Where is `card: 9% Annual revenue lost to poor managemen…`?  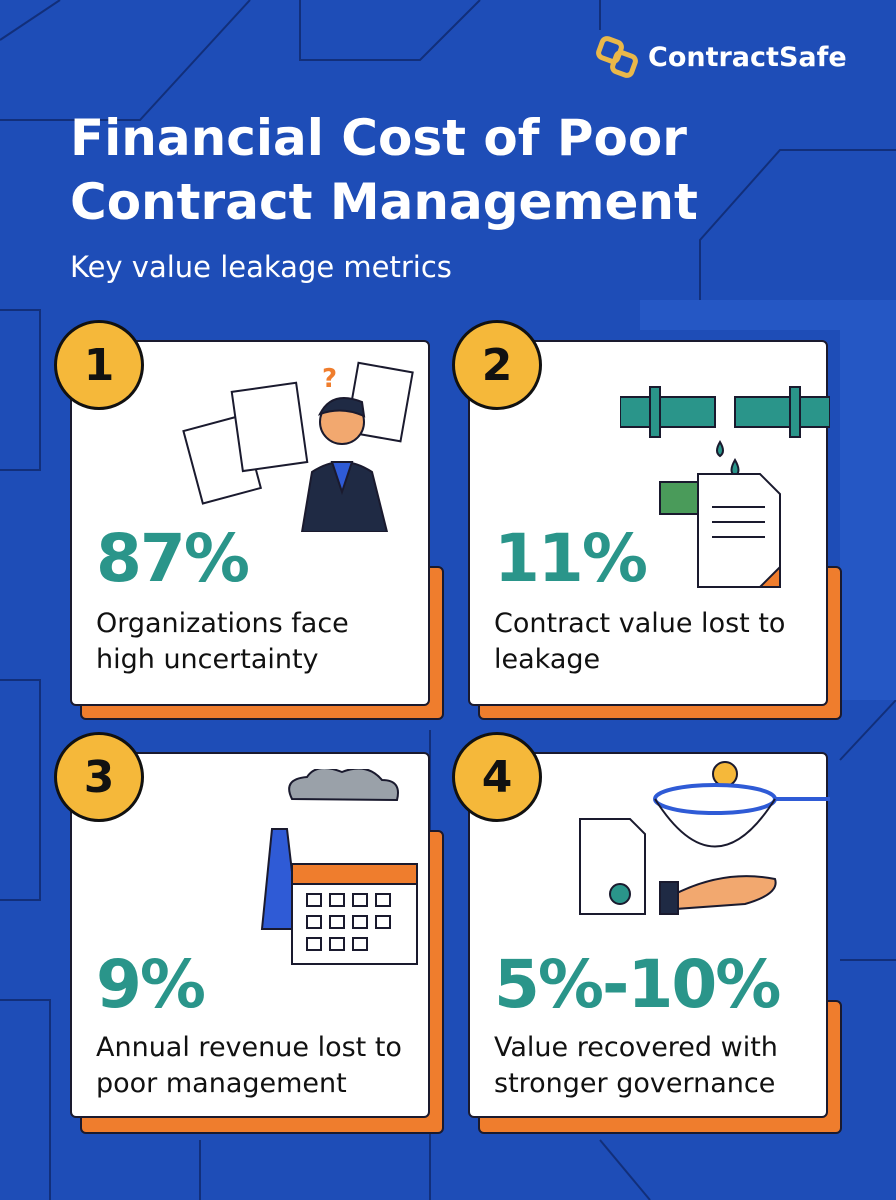
card: 9% Annual revenue lost to poor managemen… is located at coordinates (250, 935).